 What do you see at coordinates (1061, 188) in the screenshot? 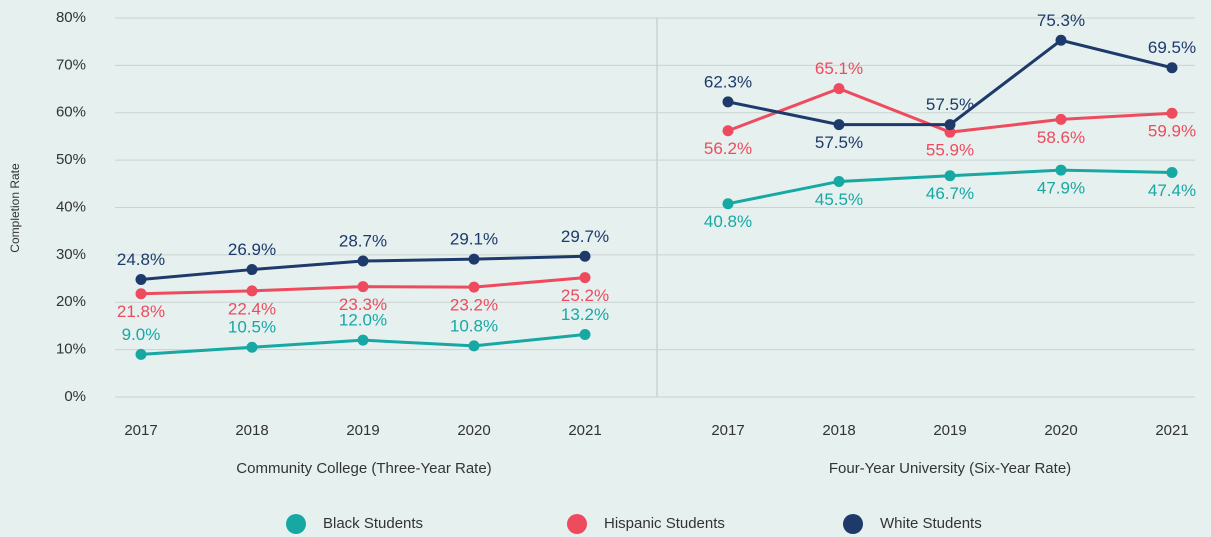
I see `data-label: 47.9%` at bounding box center [1061, 188].